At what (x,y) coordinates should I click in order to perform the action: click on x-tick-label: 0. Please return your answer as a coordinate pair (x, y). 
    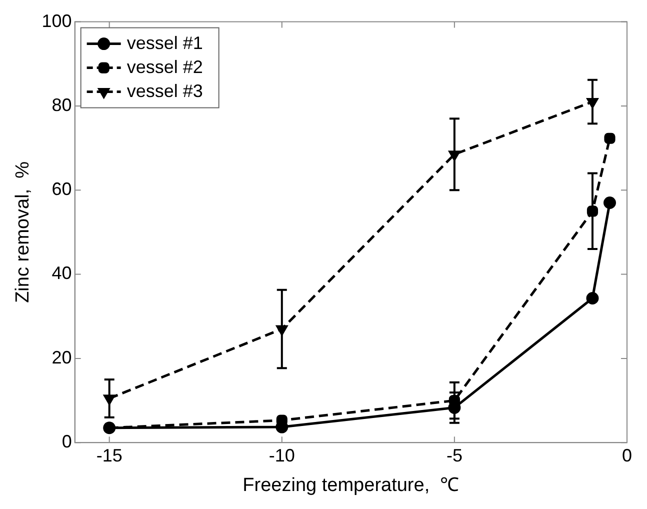
    Looking at the image, I should click on (627, 455).